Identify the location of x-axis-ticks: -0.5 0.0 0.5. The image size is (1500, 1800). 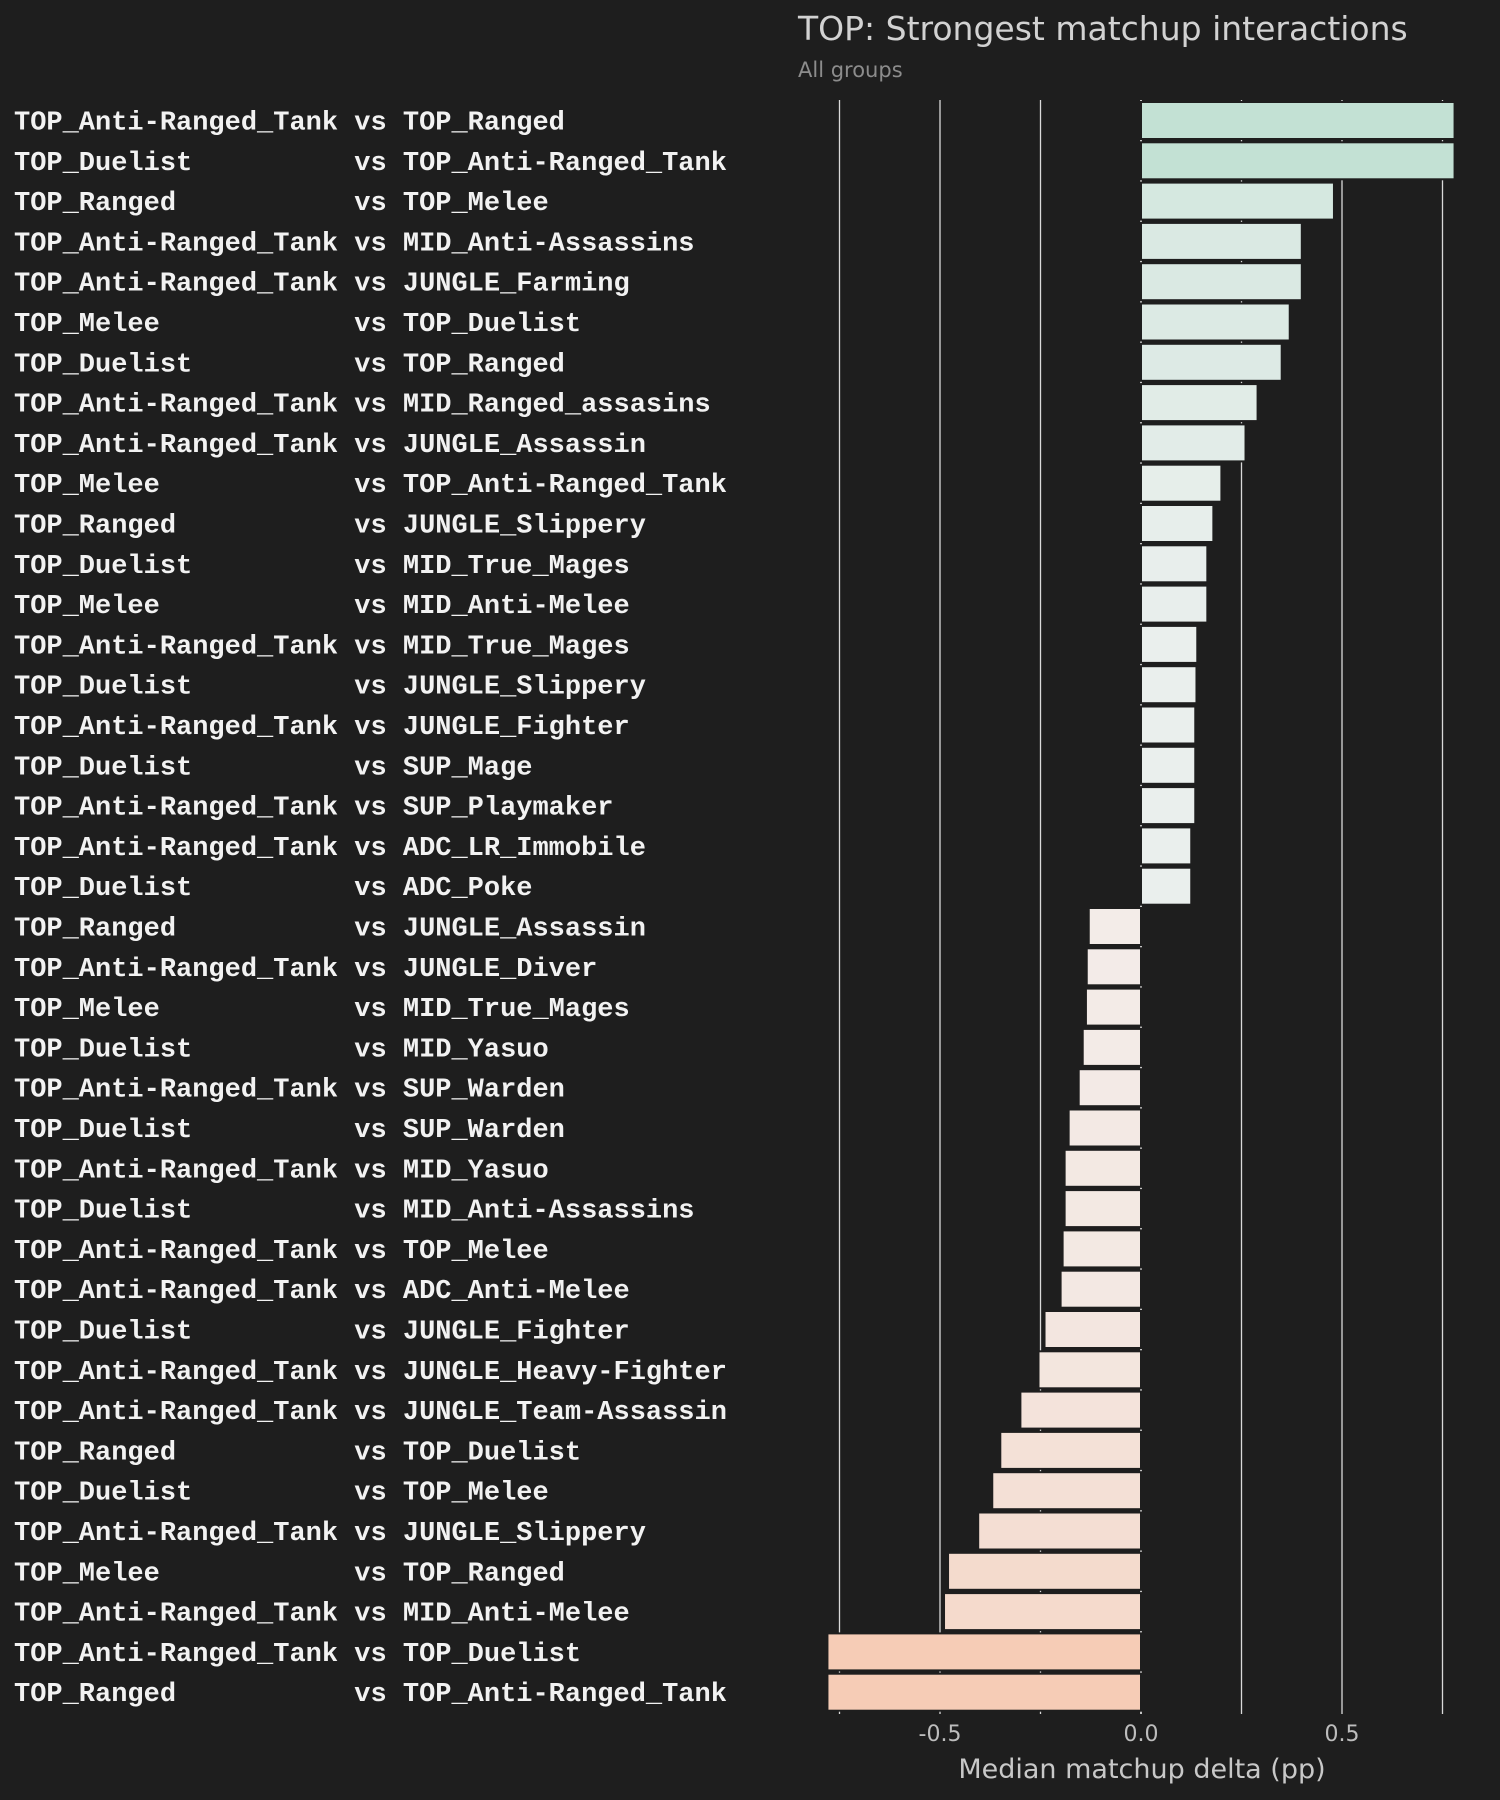
(1139, 1734).